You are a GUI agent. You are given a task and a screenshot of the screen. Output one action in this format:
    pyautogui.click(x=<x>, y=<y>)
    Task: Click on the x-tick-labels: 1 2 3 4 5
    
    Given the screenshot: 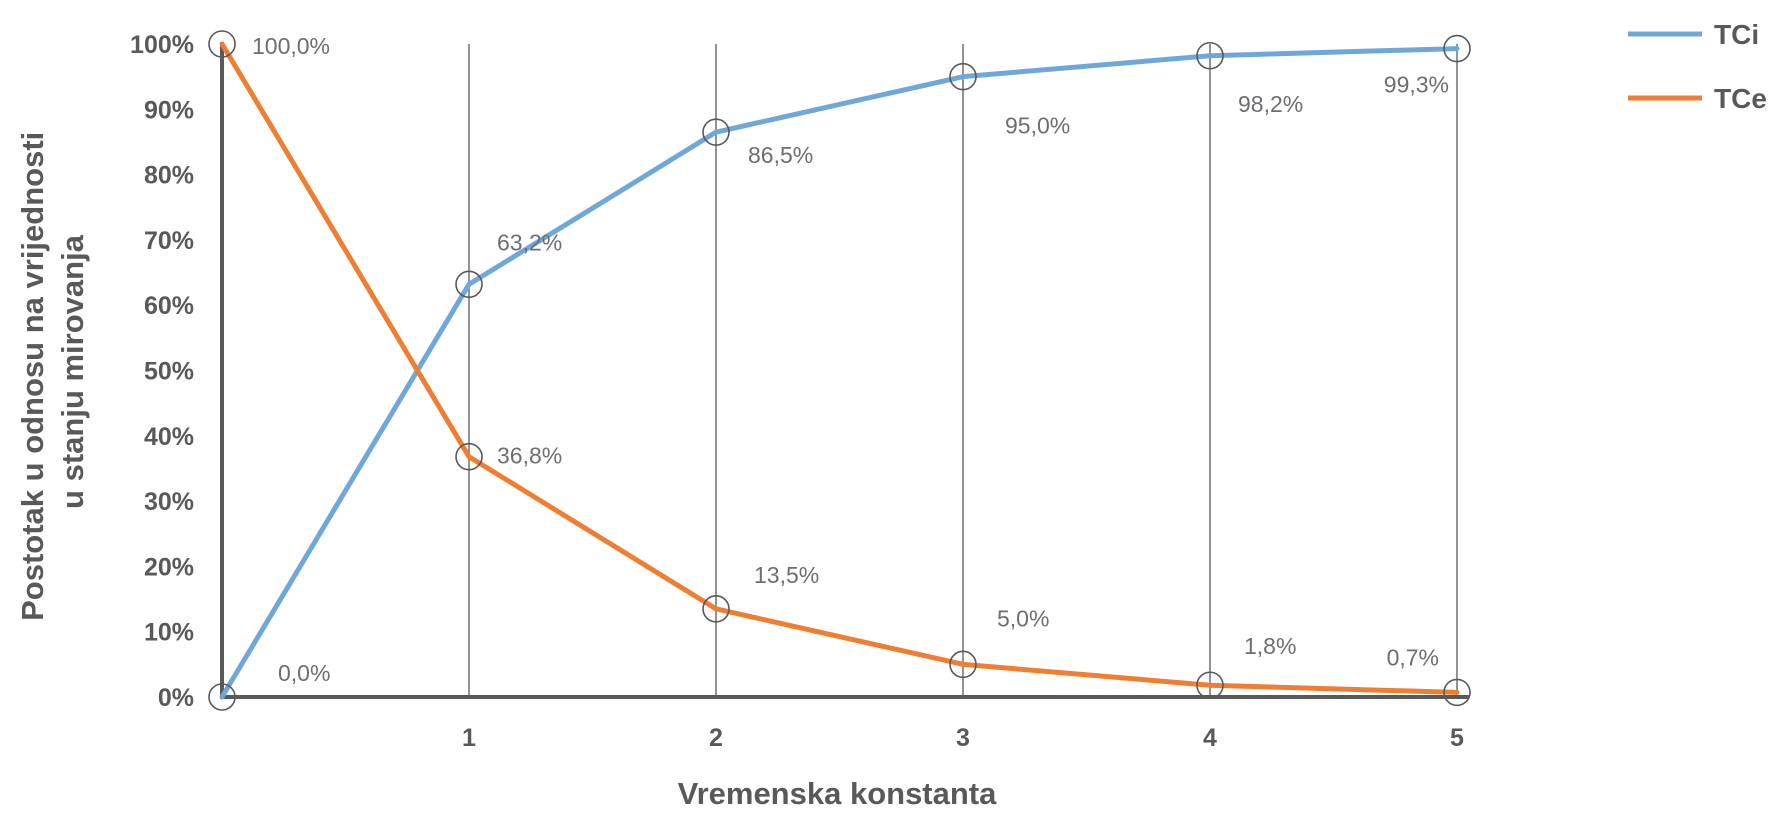 What is the action you would take?
    pyautogui.click(x=963, y=738)
    